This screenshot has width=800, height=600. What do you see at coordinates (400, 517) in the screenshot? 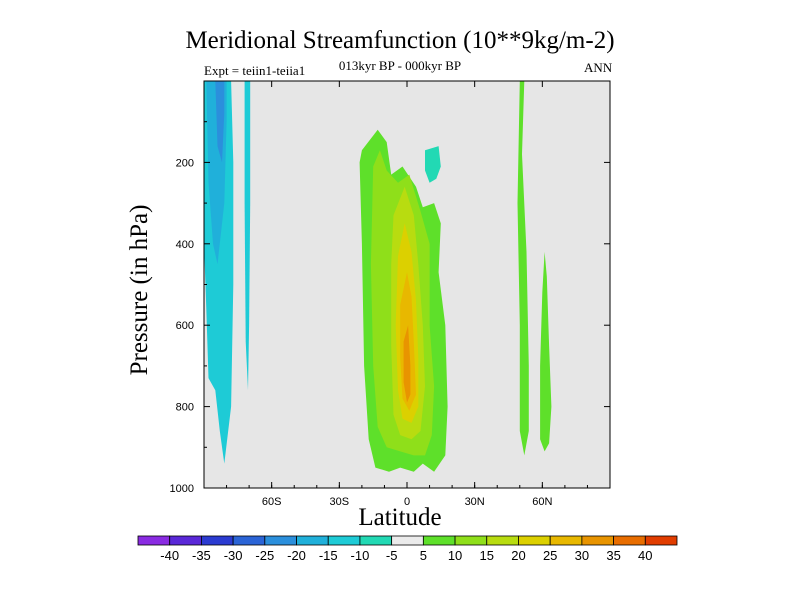
I see `x-axis-label: Latitude` at bounding box center [400, 517].